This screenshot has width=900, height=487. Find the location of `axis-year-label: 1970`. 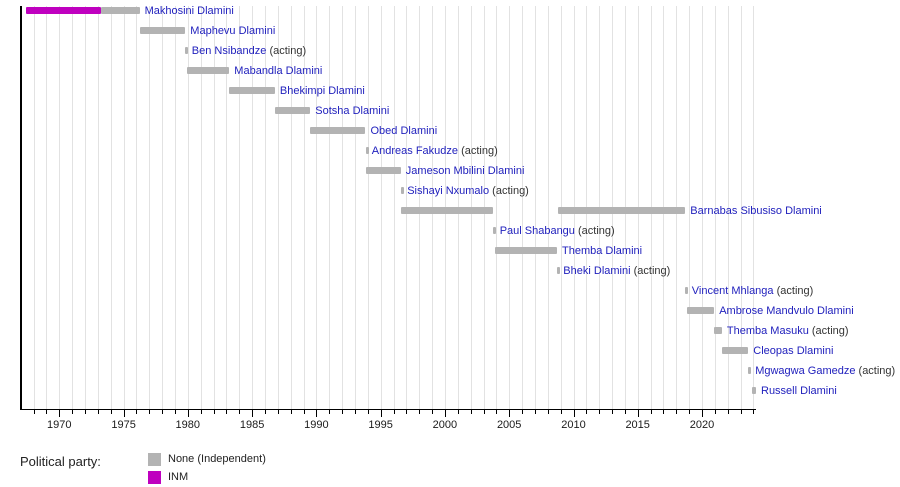

axis-year-label: 1970 is located at coordinates (59, 425).